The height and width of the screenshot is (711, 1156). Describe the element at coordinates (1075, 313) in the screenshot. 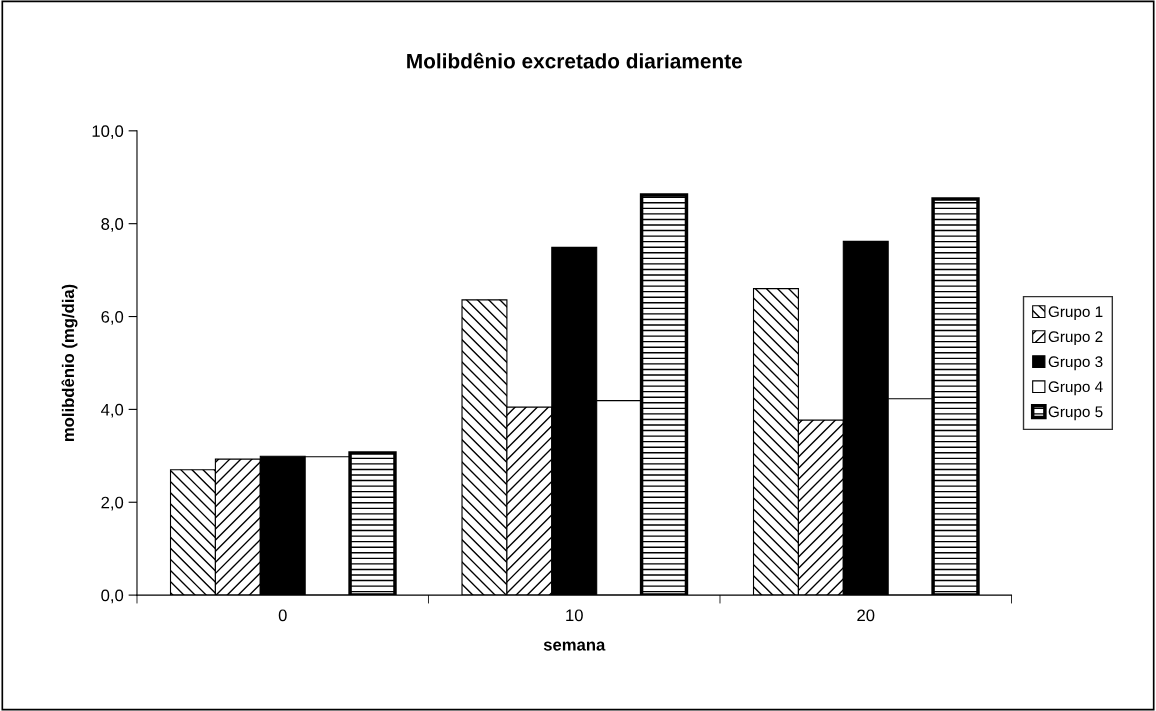

I see `legend-label: Grupo 1` at that location.